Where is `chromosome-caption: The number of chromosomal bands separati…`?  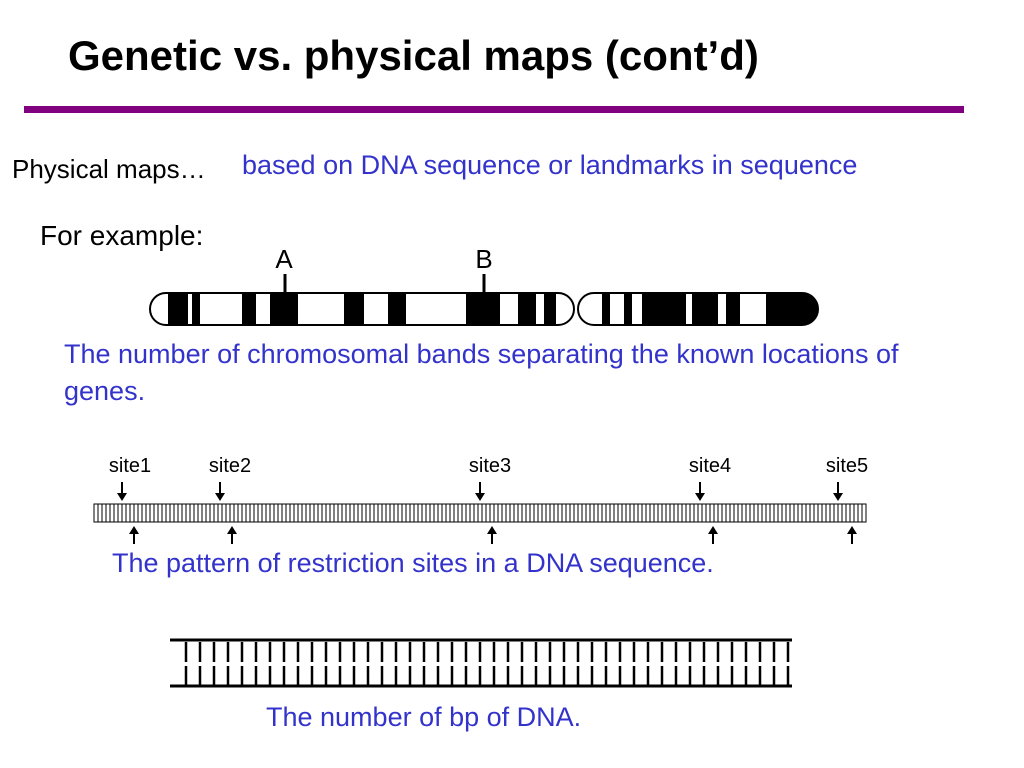
chromosome-caption: The number of chromosomal bands separati… is located at coordinates (481, 372).